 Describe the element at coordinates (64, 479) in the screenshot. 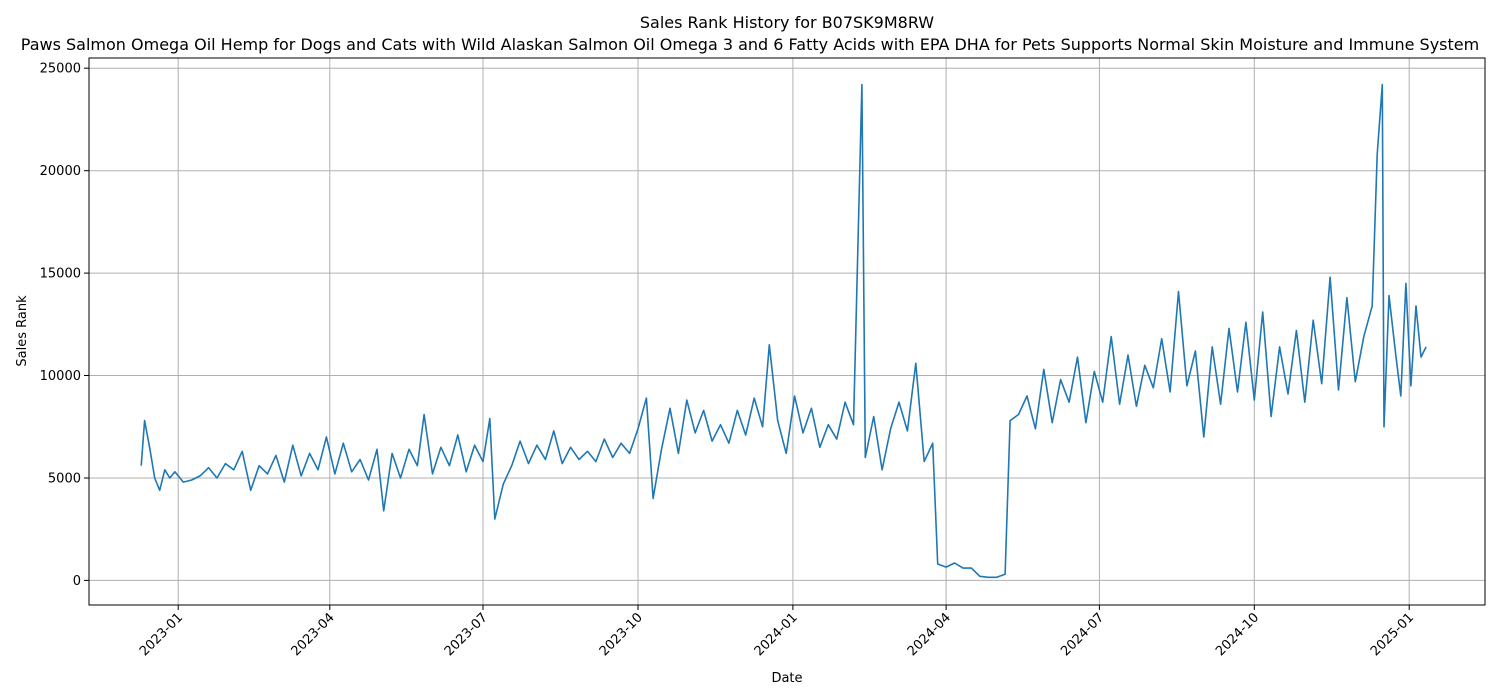

I see `y-tick-label: 5000` at that location.